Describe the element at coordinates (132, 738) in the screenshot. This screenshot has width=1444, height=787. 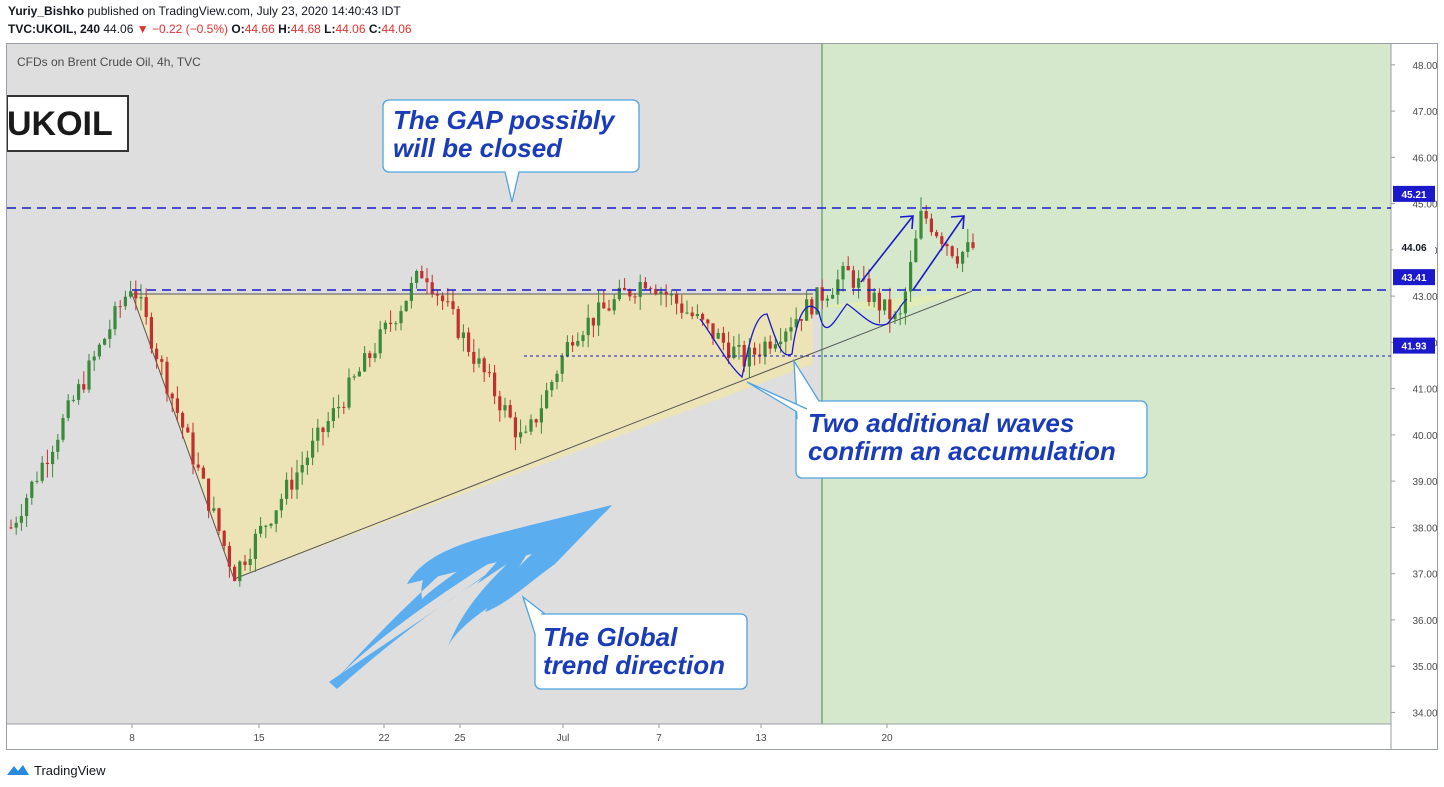
I see `x-tick-label: 8` at that location.